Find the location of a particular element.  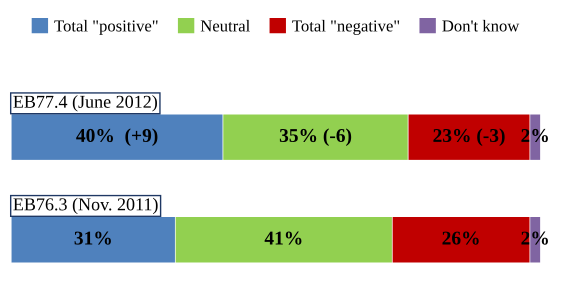

legend-label: Neutral is located at coordinates (225, 26).